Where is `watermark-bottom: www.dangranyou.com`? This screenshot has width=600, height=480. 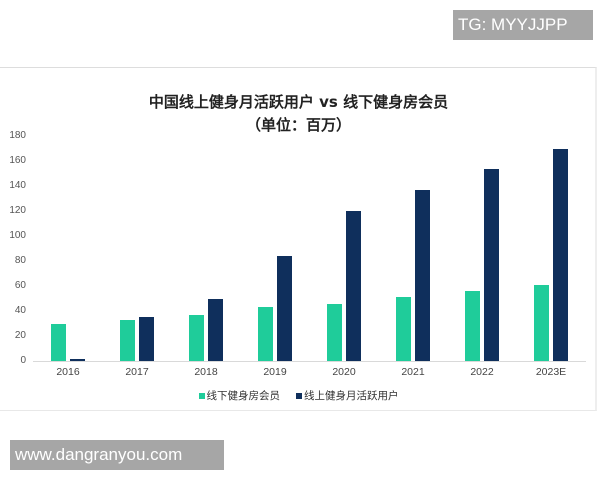
watermark-bottom: www.dangranyou.com is located at coordinates (117, 455).